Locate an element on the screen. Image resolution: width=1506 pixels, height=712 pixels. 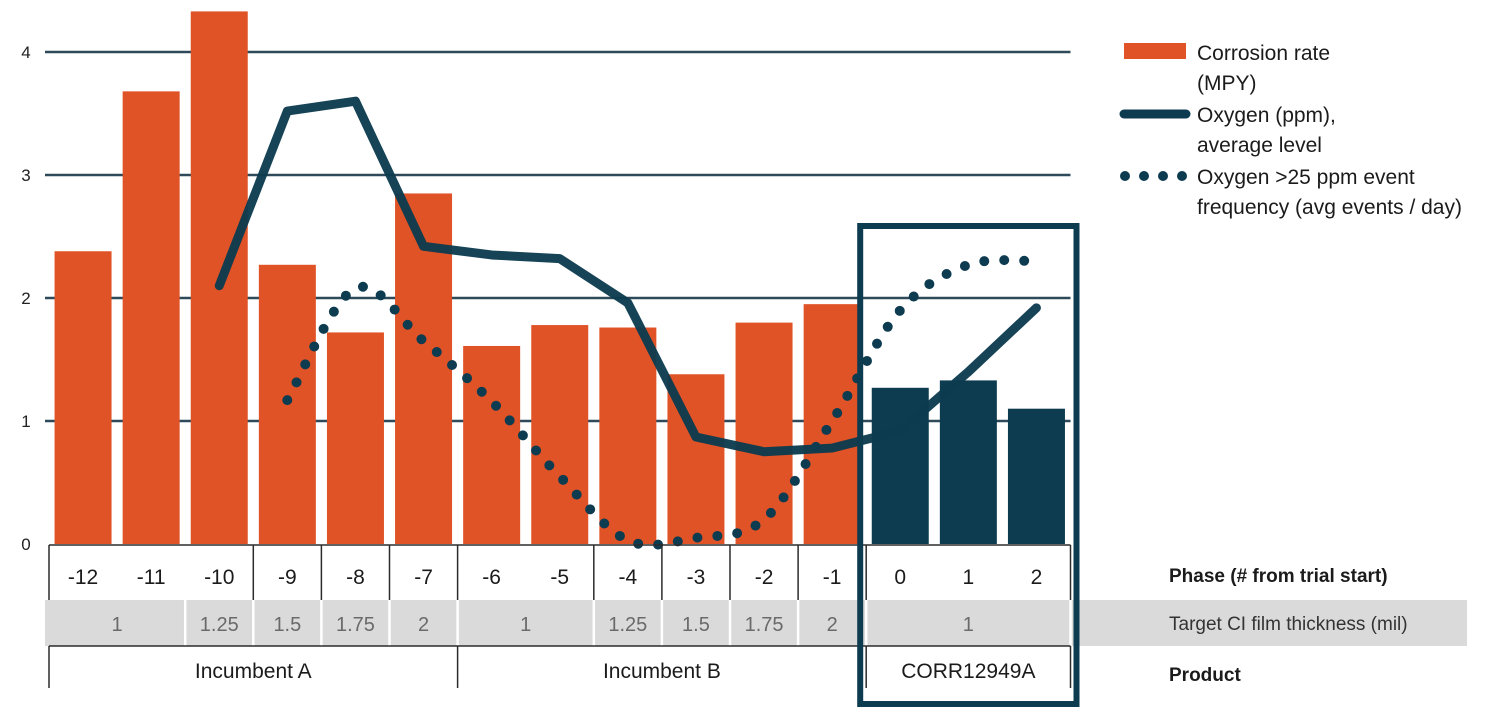
phase-row-title: Phase (# from trial start) is located at coordinates (1278, 576).